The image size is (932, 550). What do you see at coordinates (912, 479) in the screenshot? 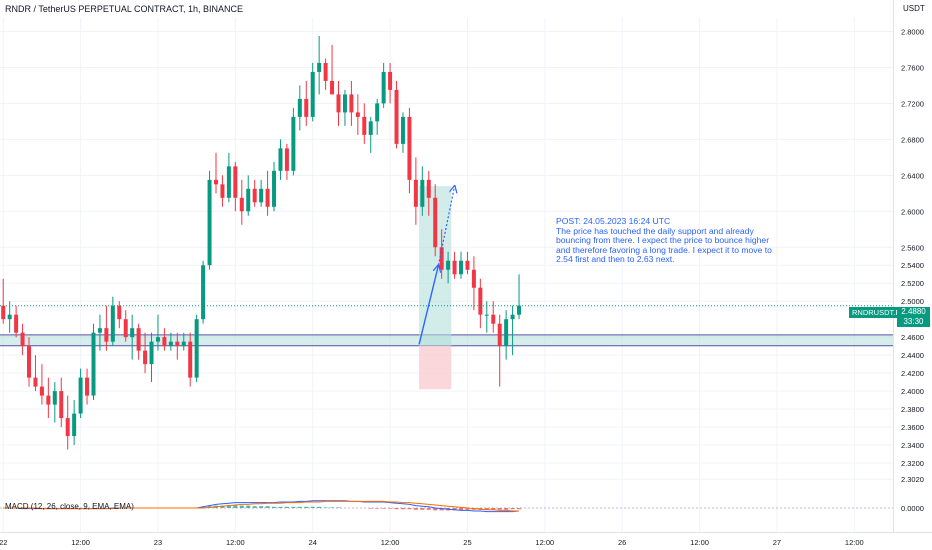
I see `price-tick-label: 2.3020` at bounding box center [912, 479].